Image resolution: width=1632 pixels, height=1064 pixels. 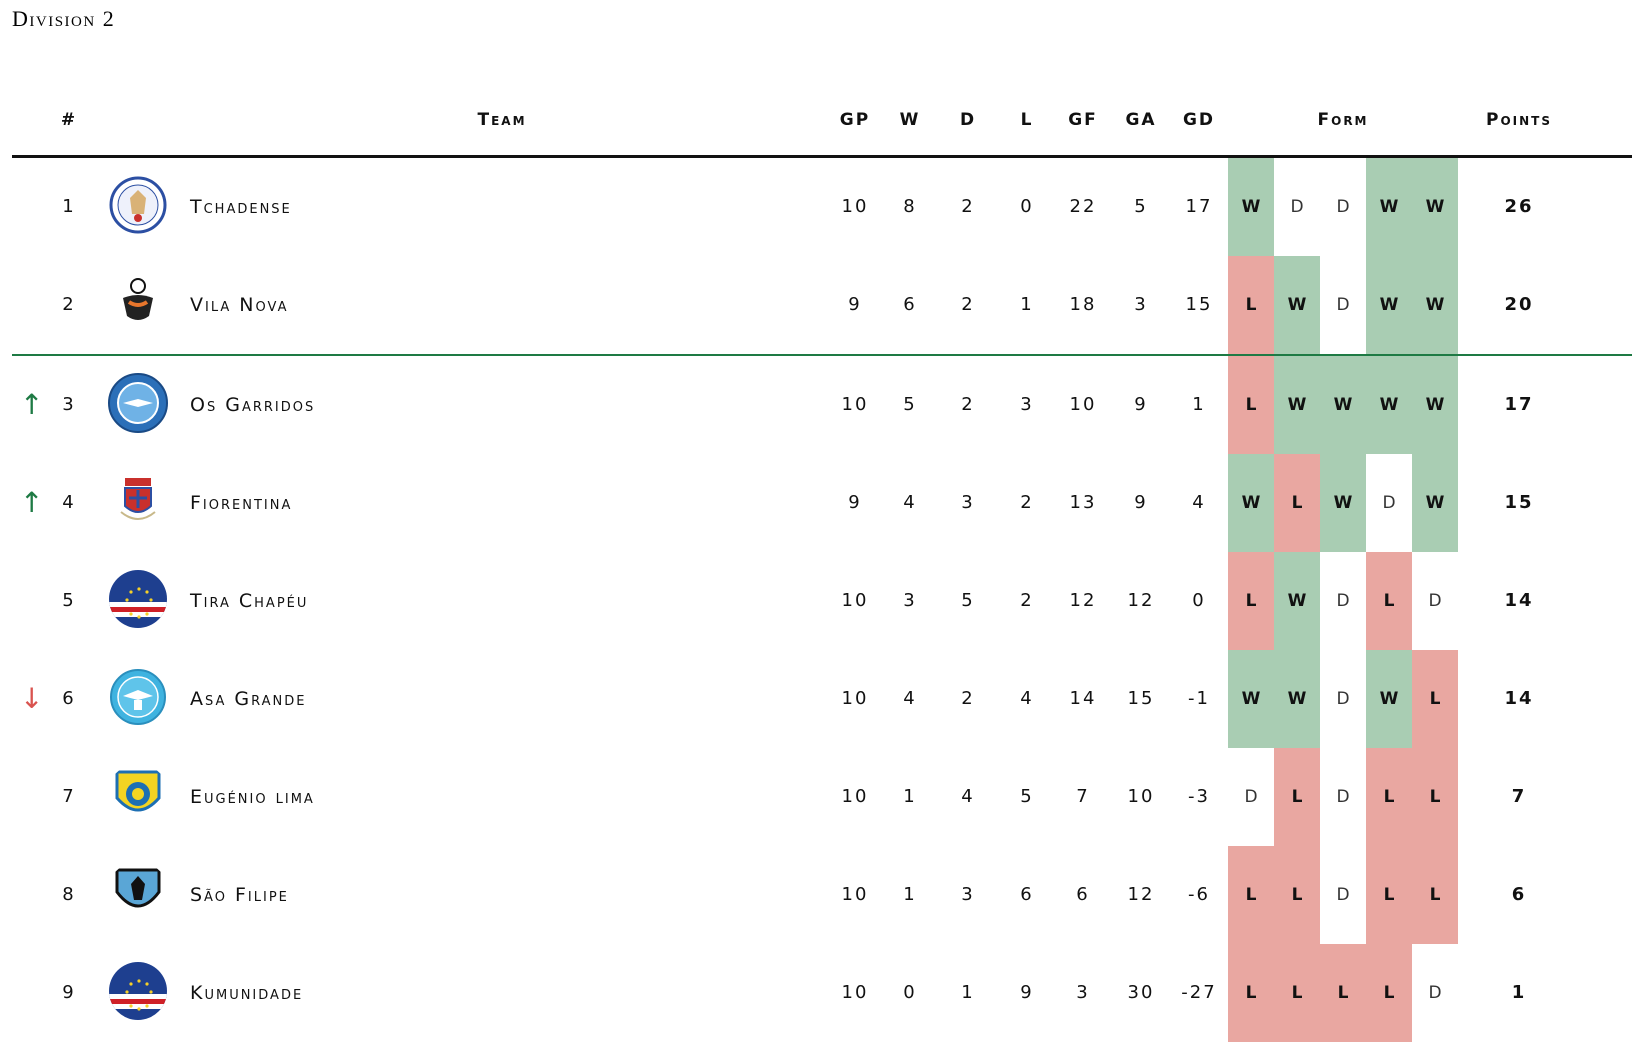 What do you see at coordinates (1199, 120) in the screenshot?
I see `header-gd: GD` at bounding box center [1199, 120].